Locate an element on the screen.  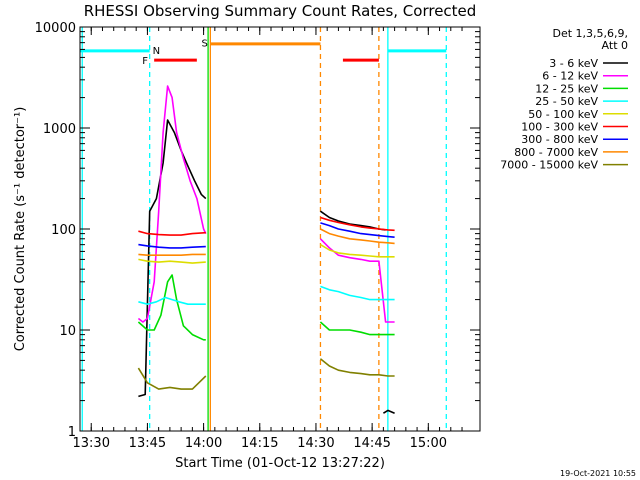
x-tick-label-2: 14:00 is located at coordinates (203, 443).